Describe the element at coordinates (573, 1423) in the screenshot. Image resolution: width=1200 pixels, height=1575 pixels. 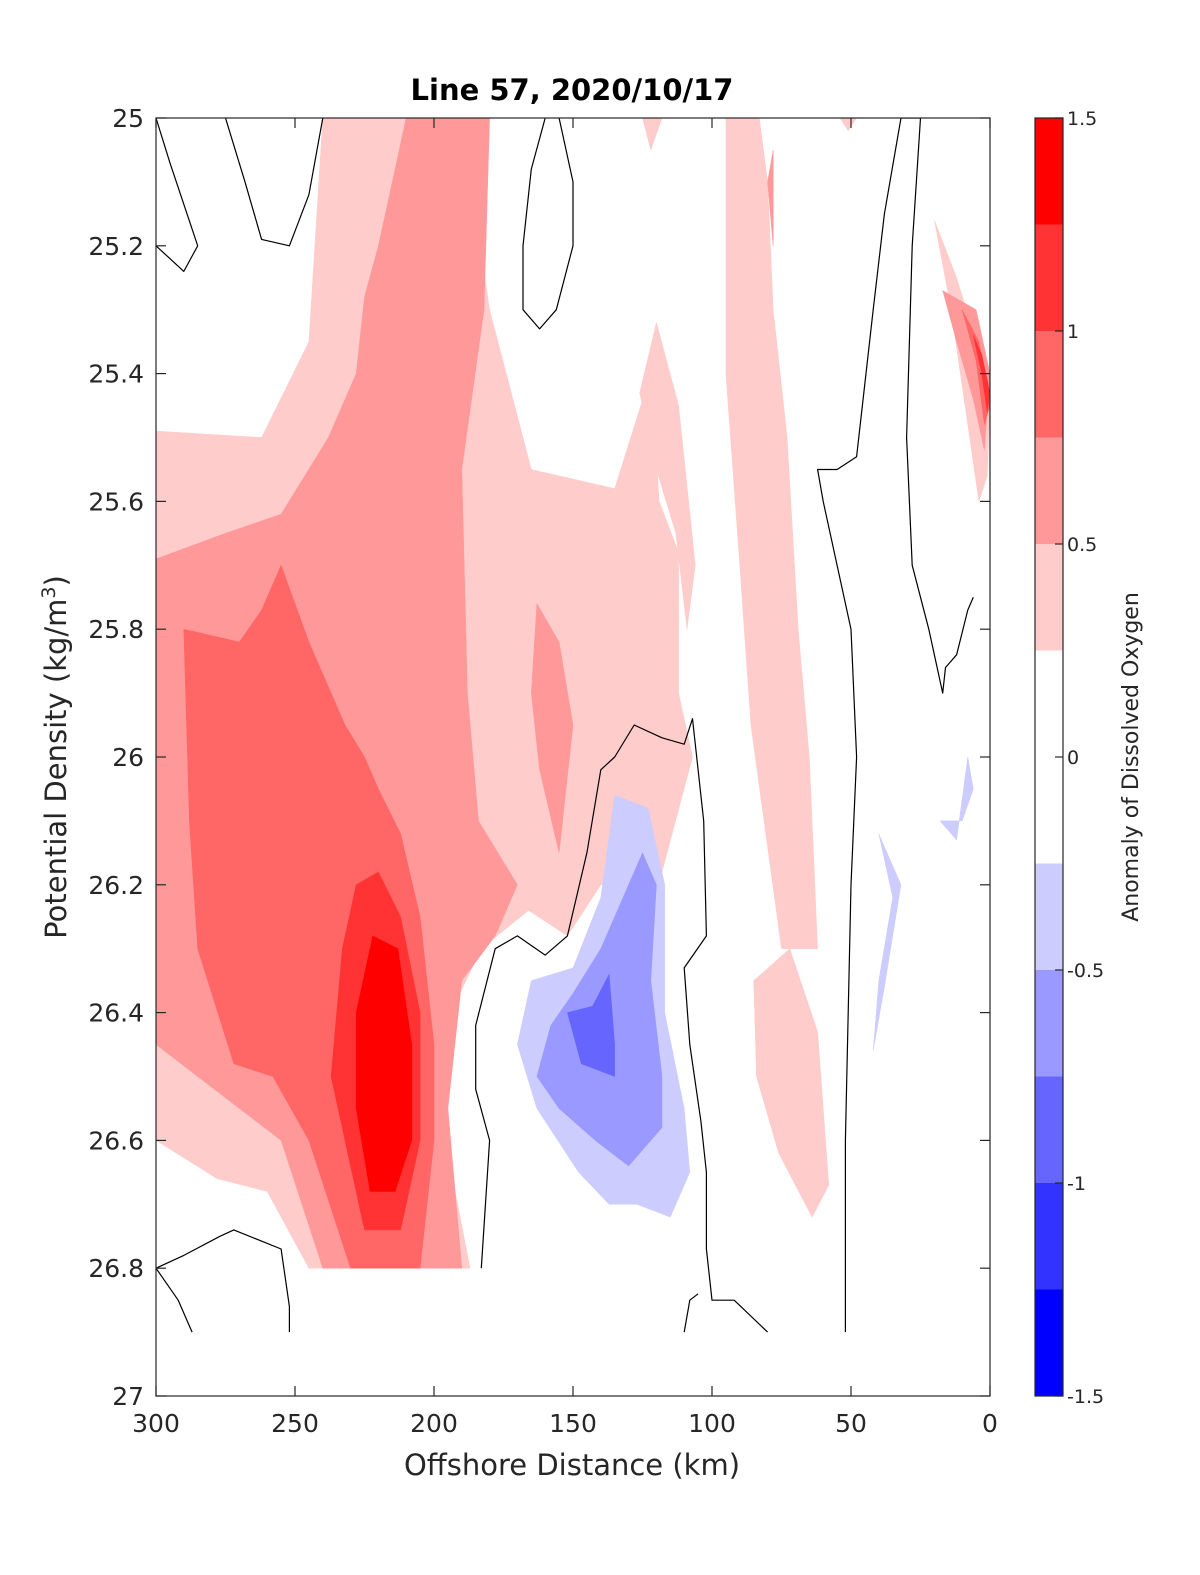
I see `x-tick-label-150: 150` at that location.